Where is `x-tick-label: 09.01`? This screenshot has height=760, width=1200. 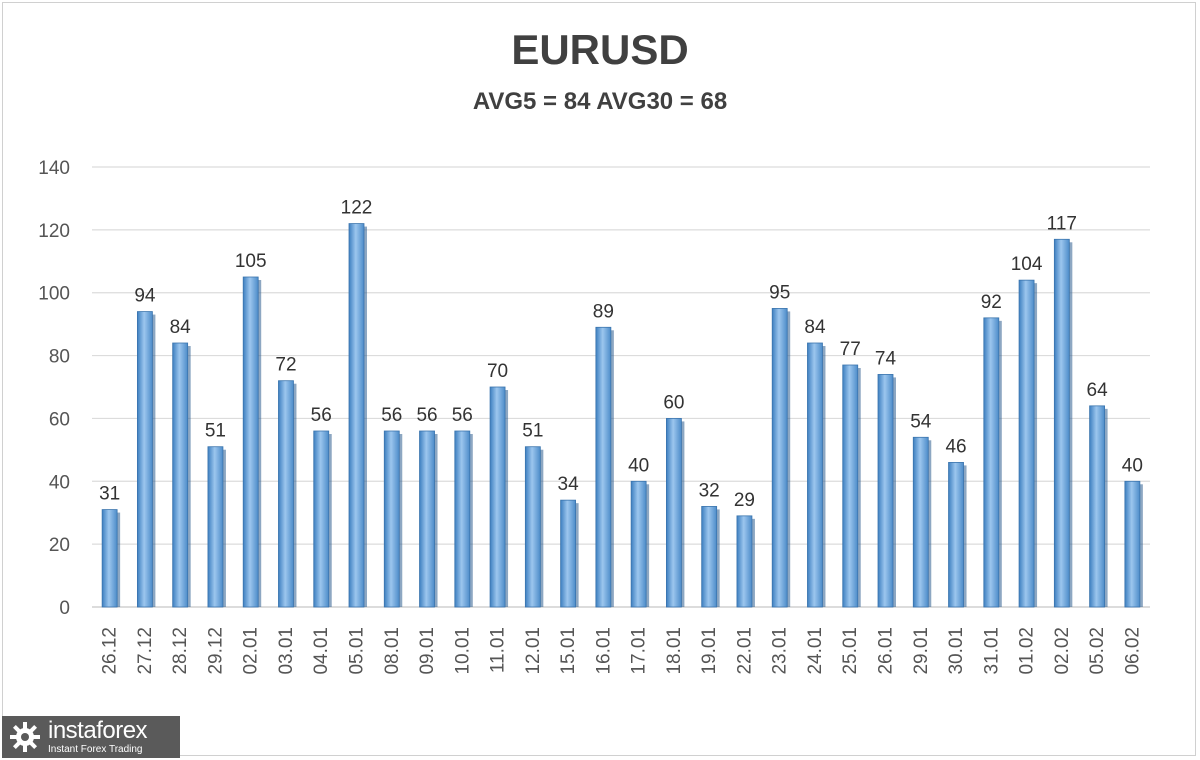 x-tick-label: 09.01 is located at coordinates (427, 651).